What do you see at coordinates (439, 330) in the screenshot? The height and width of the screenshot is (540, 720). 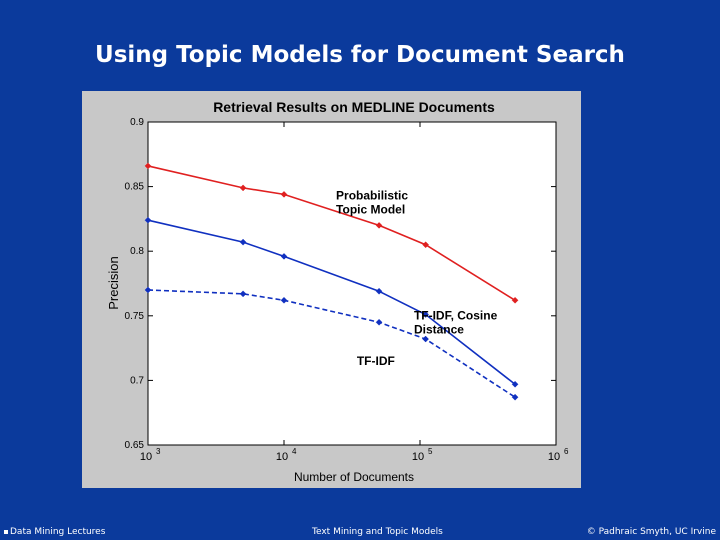 I see `series-label: Distance` at bounding box center [439, 330].